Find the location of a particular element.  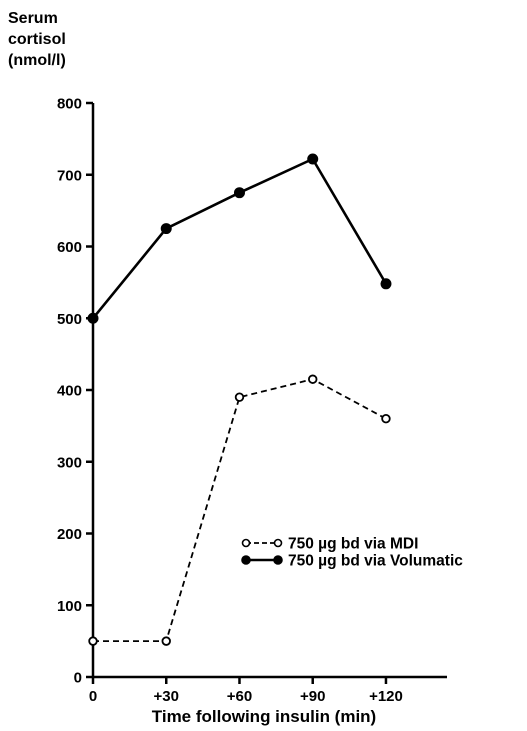

x-axis-title: Time following insulin (min) is located at coordinates (264, 716).